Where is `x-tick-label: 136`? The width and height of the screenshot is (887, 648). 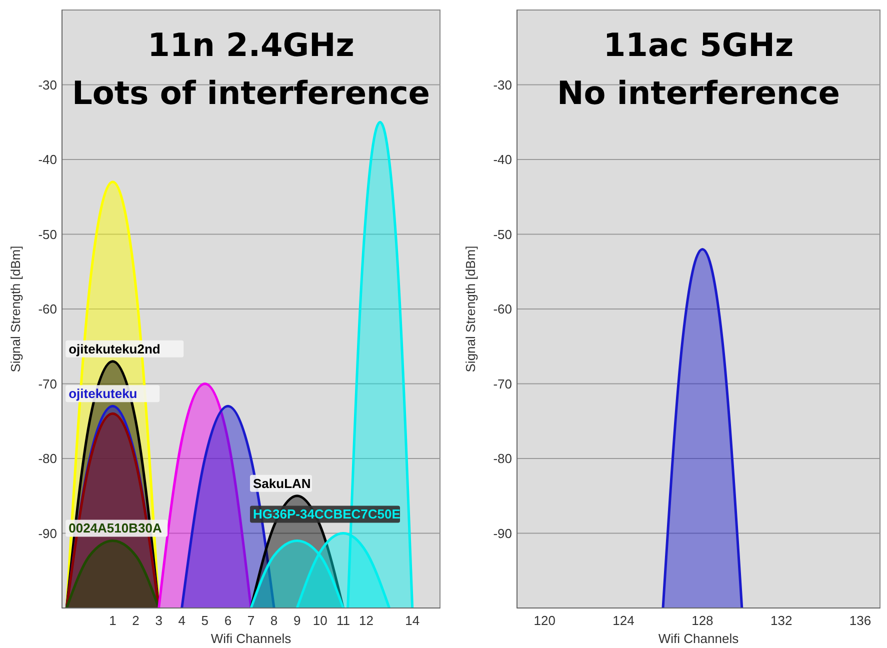
x-tick-label: 136 is located at coordinates (860, 620).